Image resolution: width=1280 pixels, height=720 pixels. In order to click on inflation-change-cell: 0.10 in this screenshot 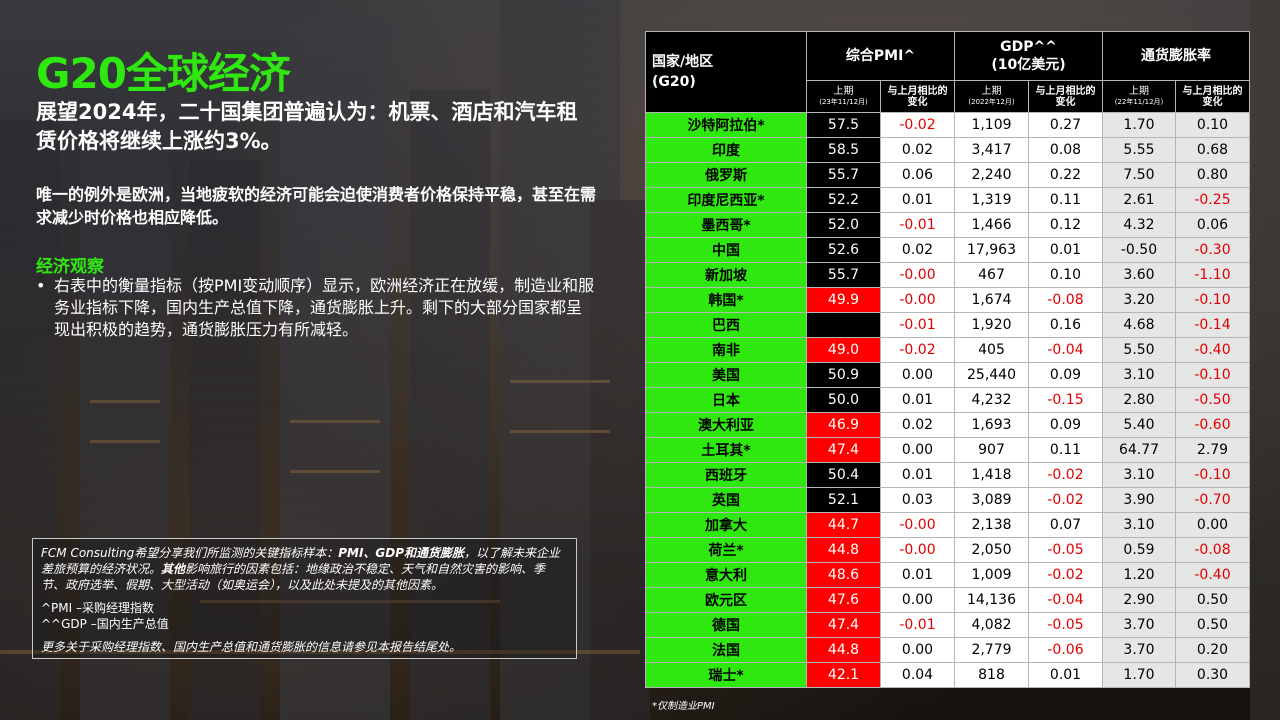, I will do `click(1212, 125)`.